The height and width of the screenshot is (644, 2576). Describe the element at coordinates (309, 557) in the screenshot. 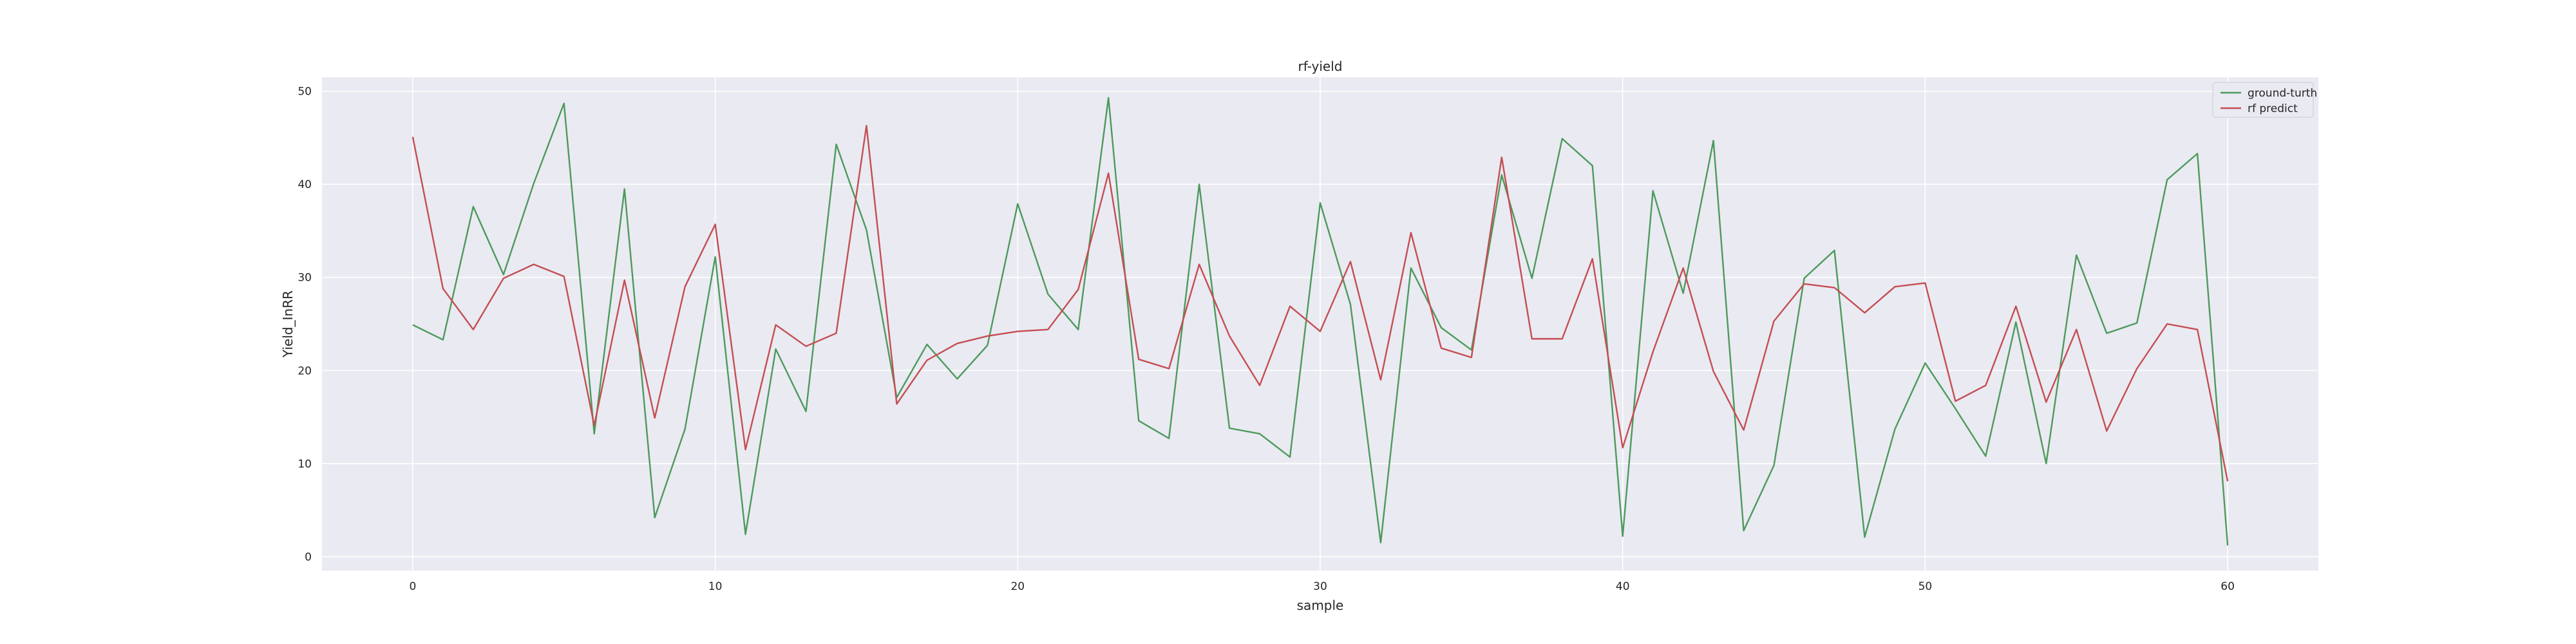

I see `y-tick-label: 0` at that location.